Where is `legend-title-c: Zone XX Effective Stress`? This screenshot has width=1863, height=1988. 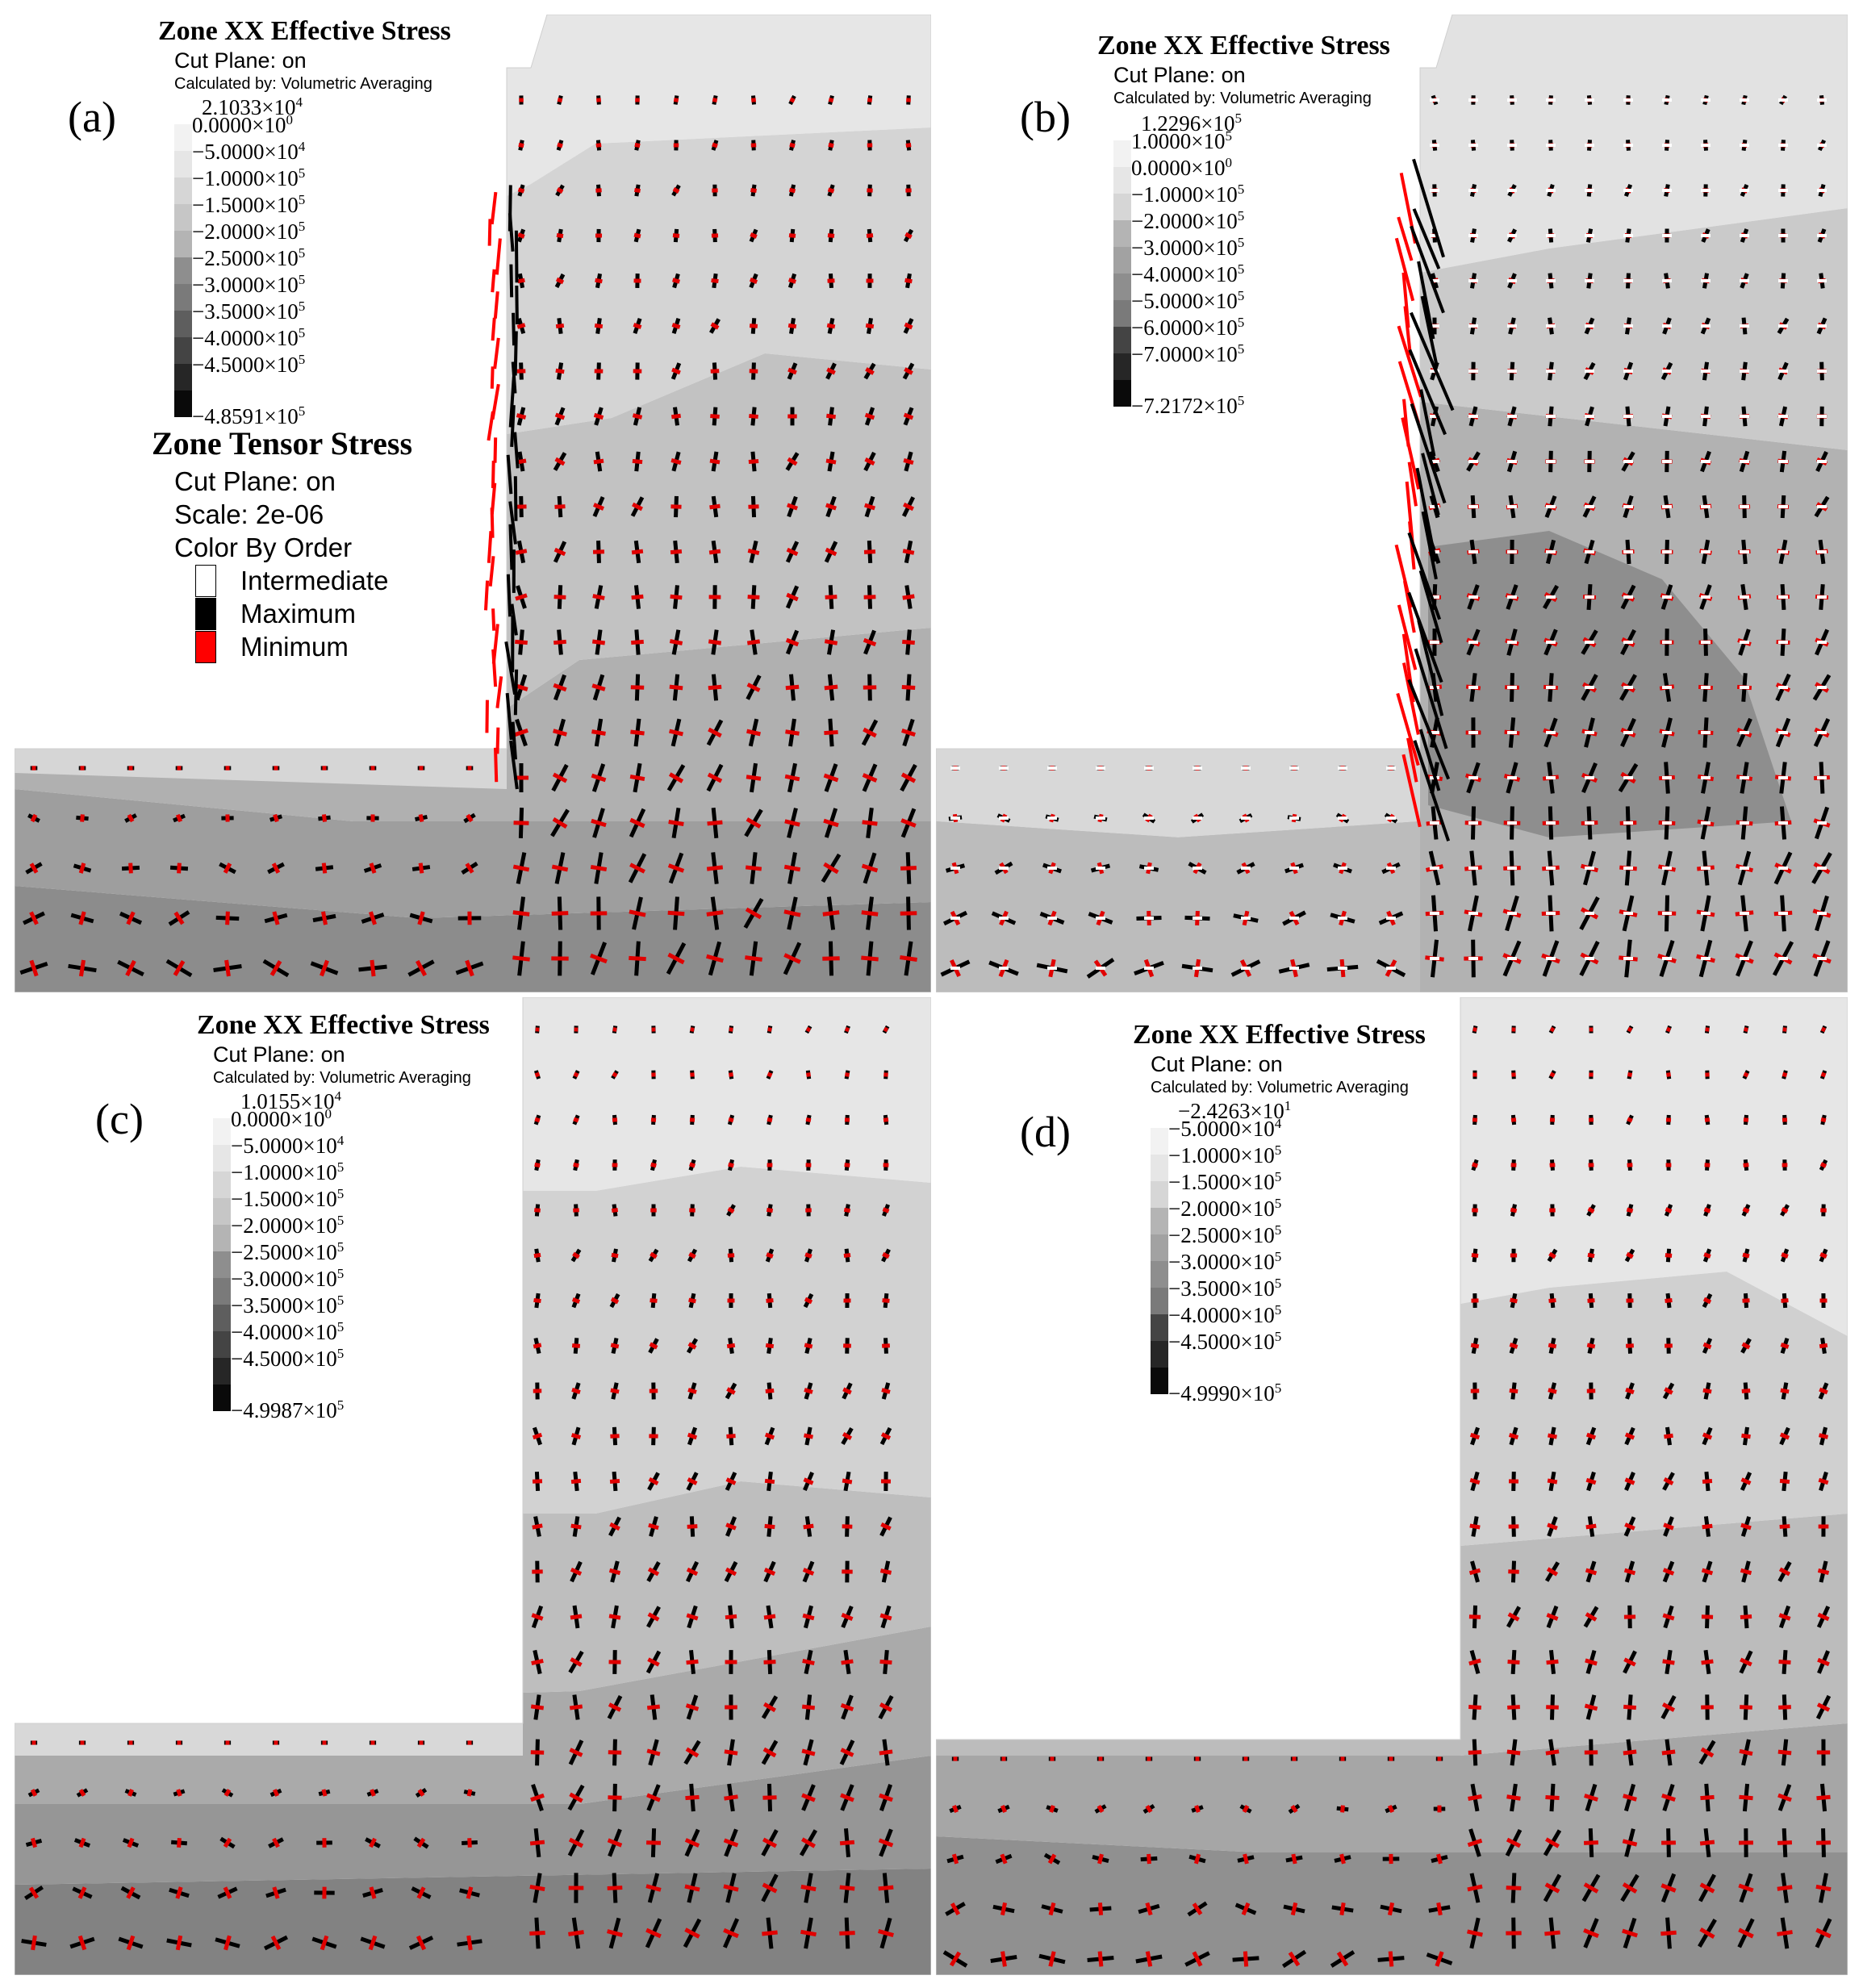
legend-title-c: Zone XX Effective Stress is located at coordinates (343, 1025).